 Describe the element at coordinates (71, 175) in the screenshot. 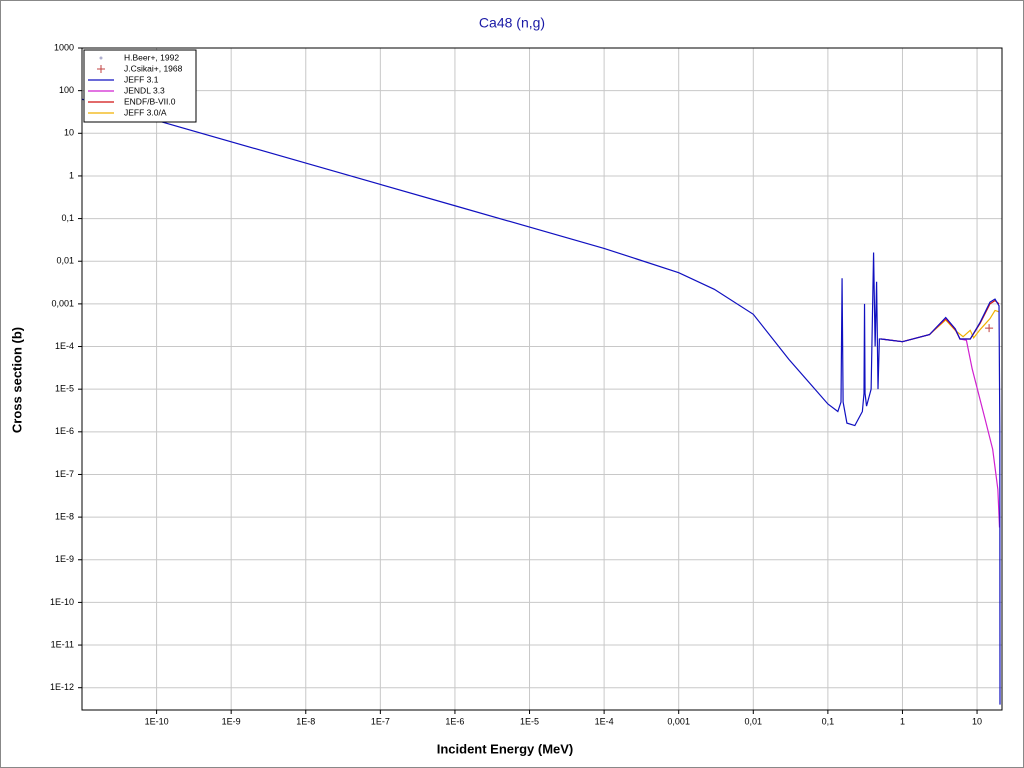

I see `y-tick-label: 1` at that location.